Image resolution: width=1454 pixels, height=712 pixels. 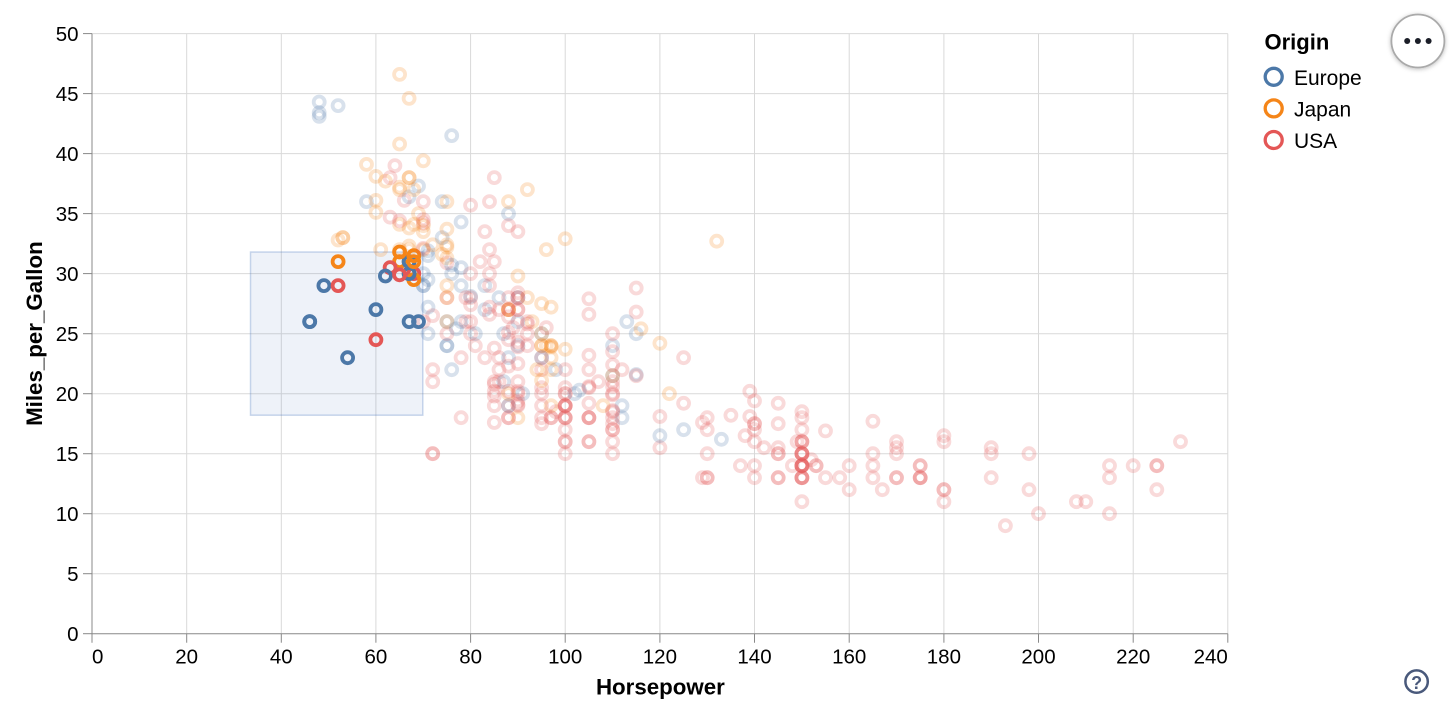 I want to click on svg-text: 45, so click(x=67, y=94).